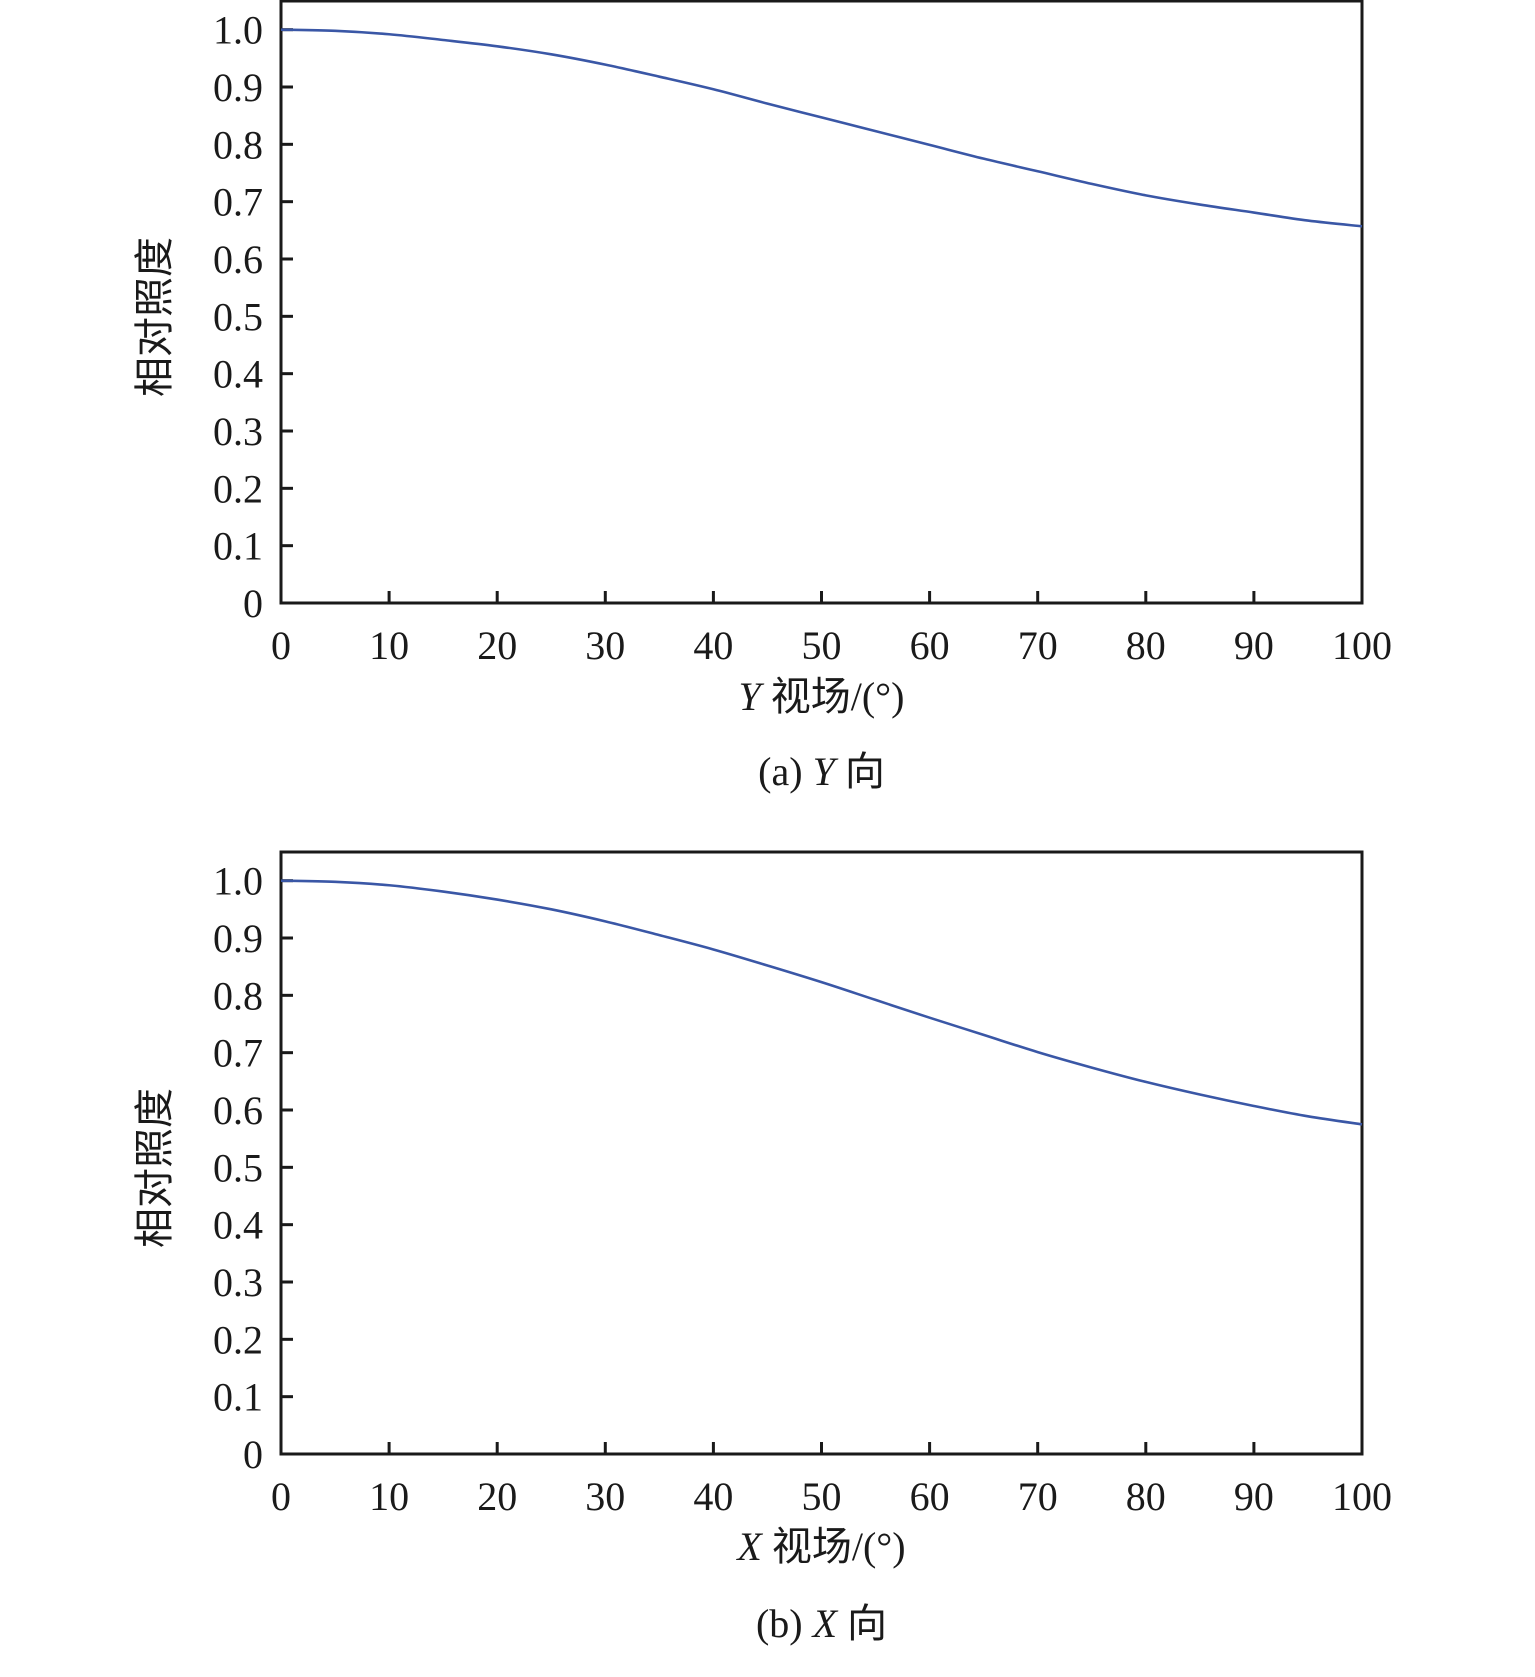  Describe the element at coordinates (825, 1623) in the screenshot. I see `caption-axis: X` at that location.